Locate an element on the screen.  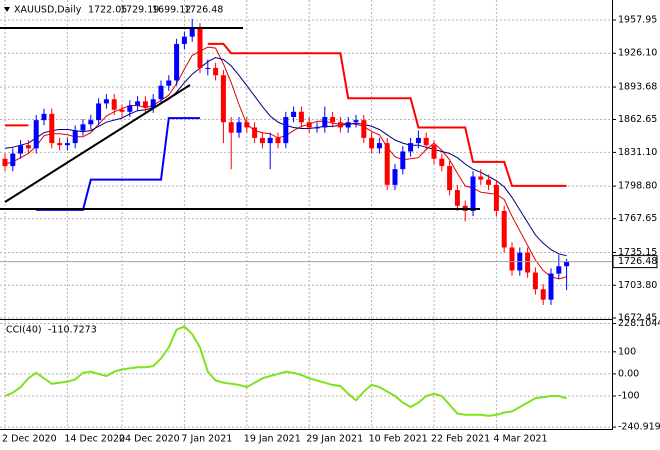
y-tick-label: 1672.45 is located at coordinates (637, 318).